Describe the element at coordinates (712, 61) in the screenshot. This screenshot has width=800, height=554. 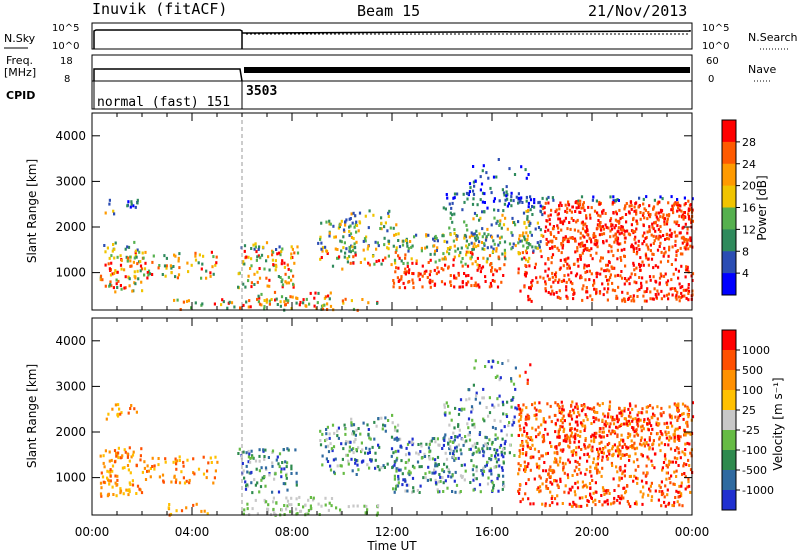
I see `nave-tick-top: 60` at that location.